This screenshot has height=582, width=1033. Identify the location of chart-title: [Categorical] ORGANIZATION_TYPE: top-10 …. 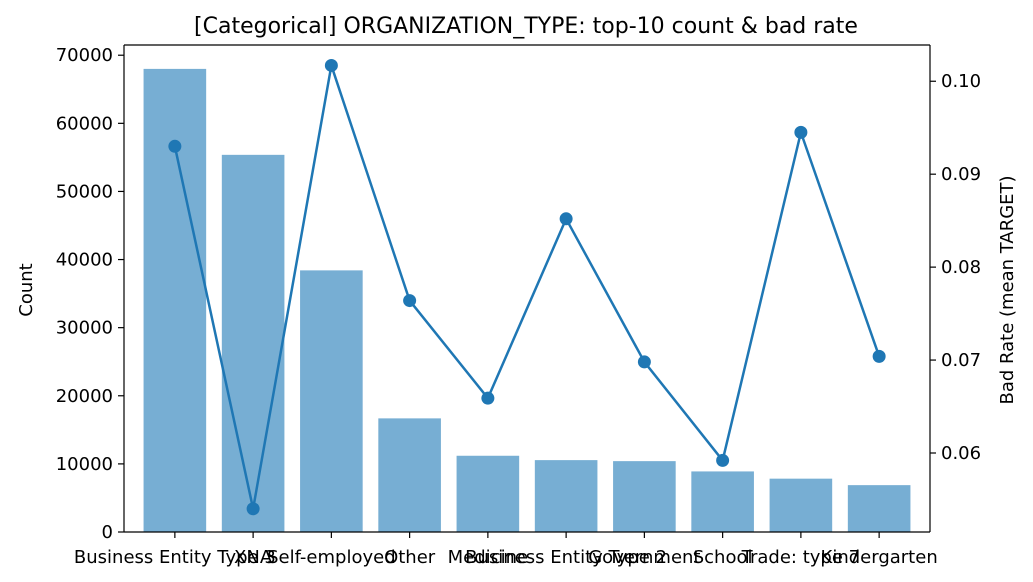
(526, 26).